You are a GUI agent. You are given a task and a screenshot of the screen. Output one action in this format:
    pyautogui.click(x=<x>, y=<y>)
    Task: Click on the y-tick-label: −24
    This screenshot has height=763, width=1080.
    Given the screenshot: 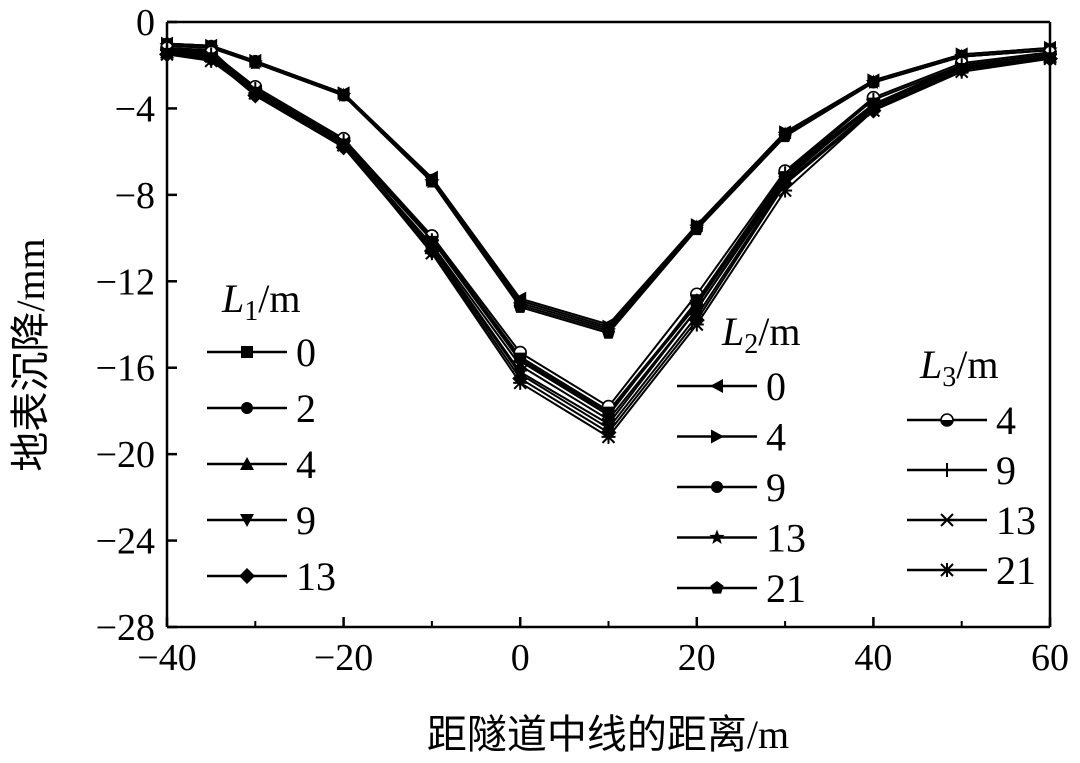 What is the action you would take?
    pyautogui.click(x=125, y=542)
    